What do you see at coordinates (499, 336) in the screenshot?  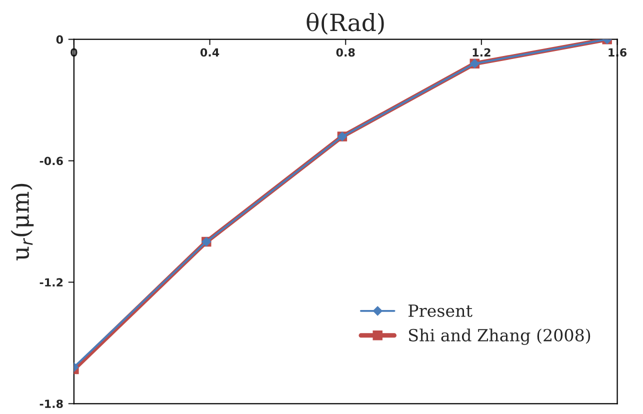 I see `legend-label: Shi and Zhang (2008)` at bounding box center [499, 336].